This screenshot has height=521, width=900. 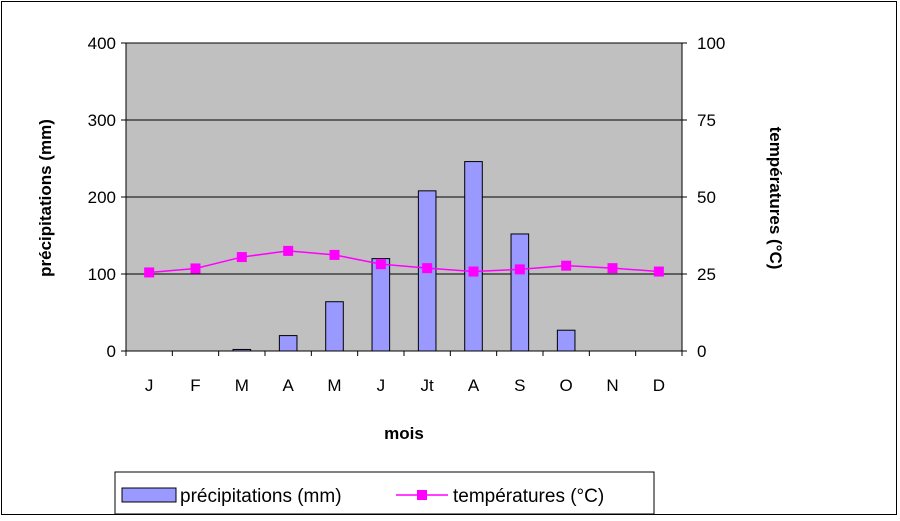 I want to click on legend-line-label: températures (°C), so click(x=528, y=496).